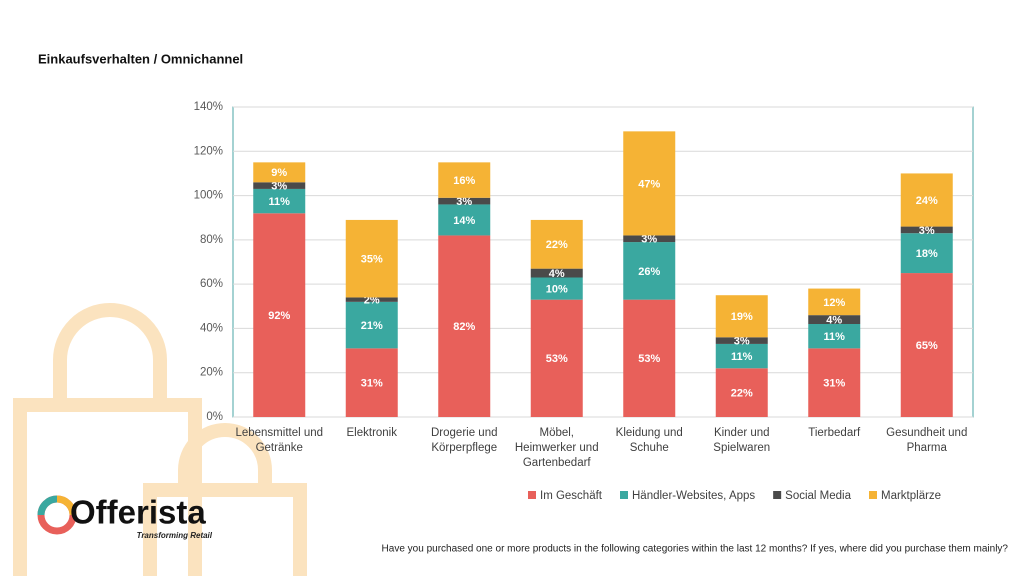 This screenshot has height=576, width=1024. Describe the element at coordinates (571, 496) in the screenshot. I see `legend-label: Im Geschäft` at that location.